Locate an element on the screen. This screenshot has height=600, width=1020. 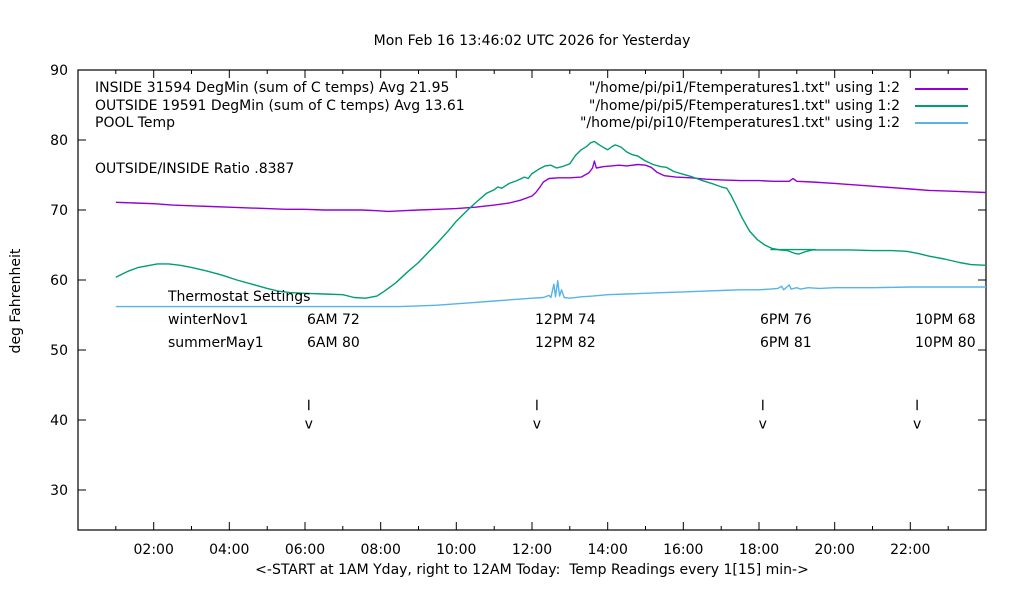
arrow-head-6AM: v is located at coordinates (309, 425).